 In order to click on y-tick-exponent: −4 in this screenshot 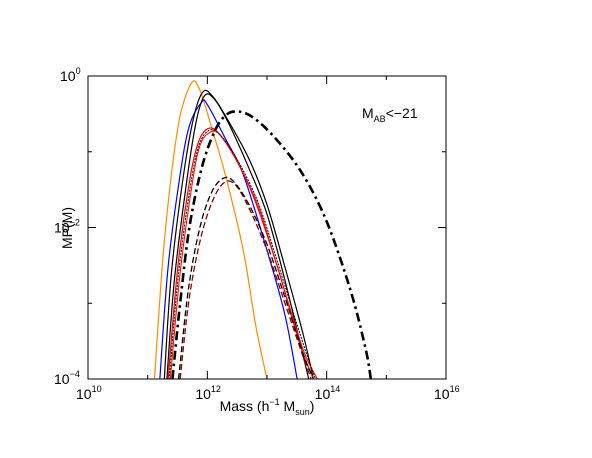, I will do `click(75, 374)`.